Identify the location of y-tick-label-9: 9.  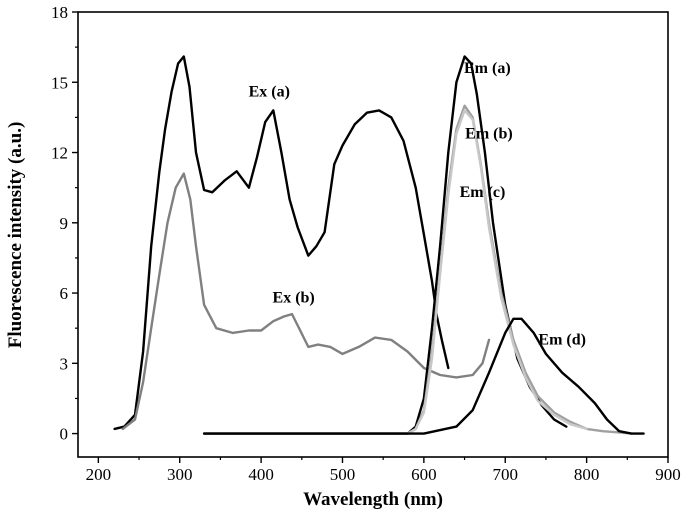
(64, 223).